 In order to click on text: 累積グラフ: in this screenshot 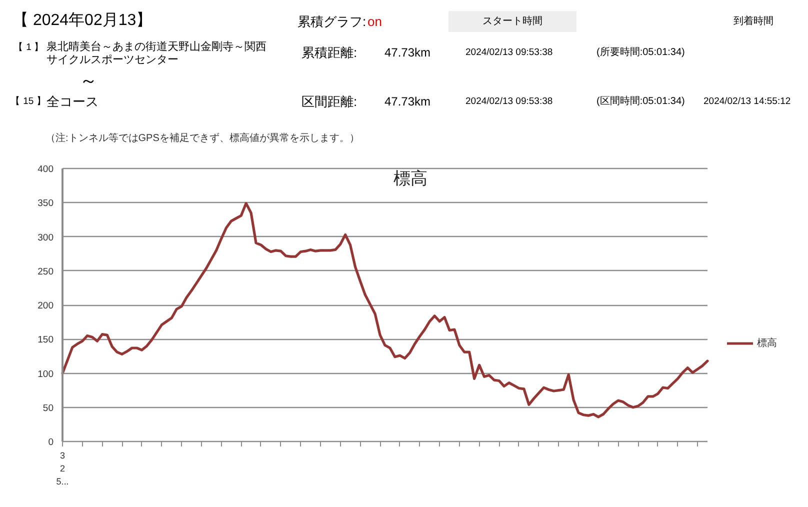, I will do `click(332, 21)`.